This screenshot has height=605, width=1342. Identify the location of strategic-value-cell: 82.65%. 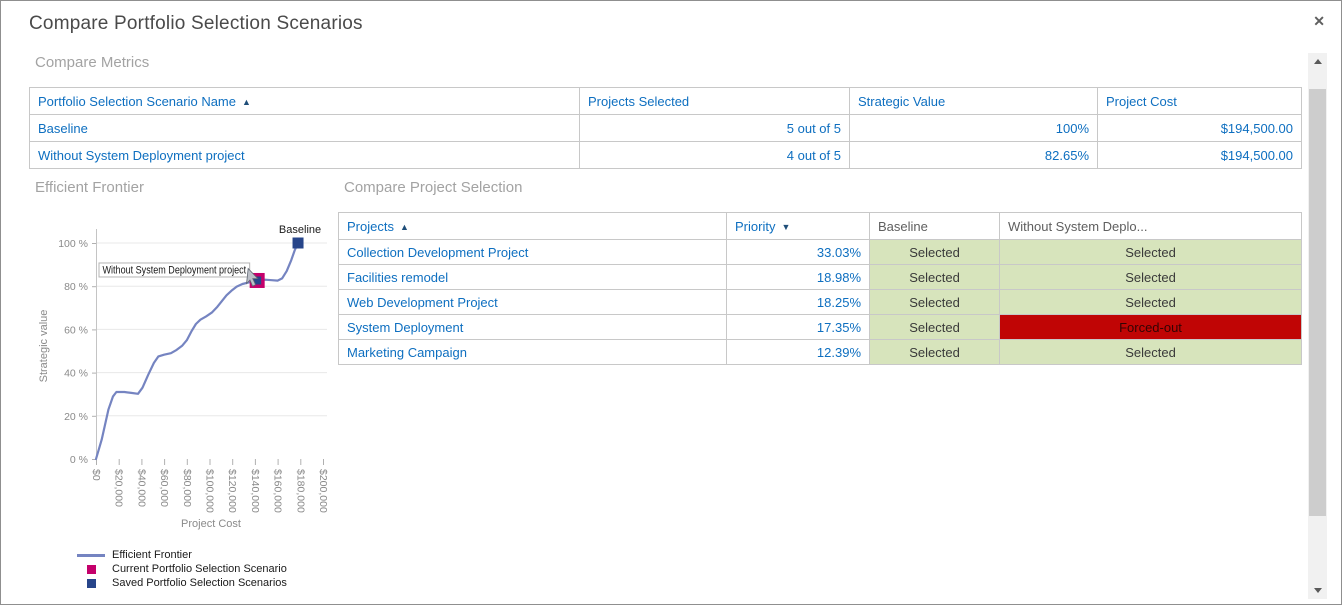
(973, 155).